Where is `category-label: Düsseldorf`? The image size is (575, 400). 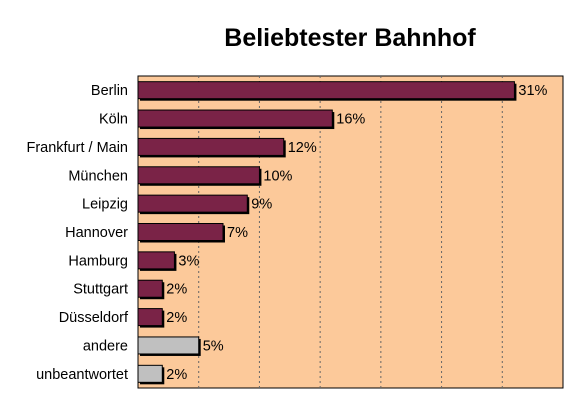
category-label: Düsseldorf is located at coordinates (94, 318).